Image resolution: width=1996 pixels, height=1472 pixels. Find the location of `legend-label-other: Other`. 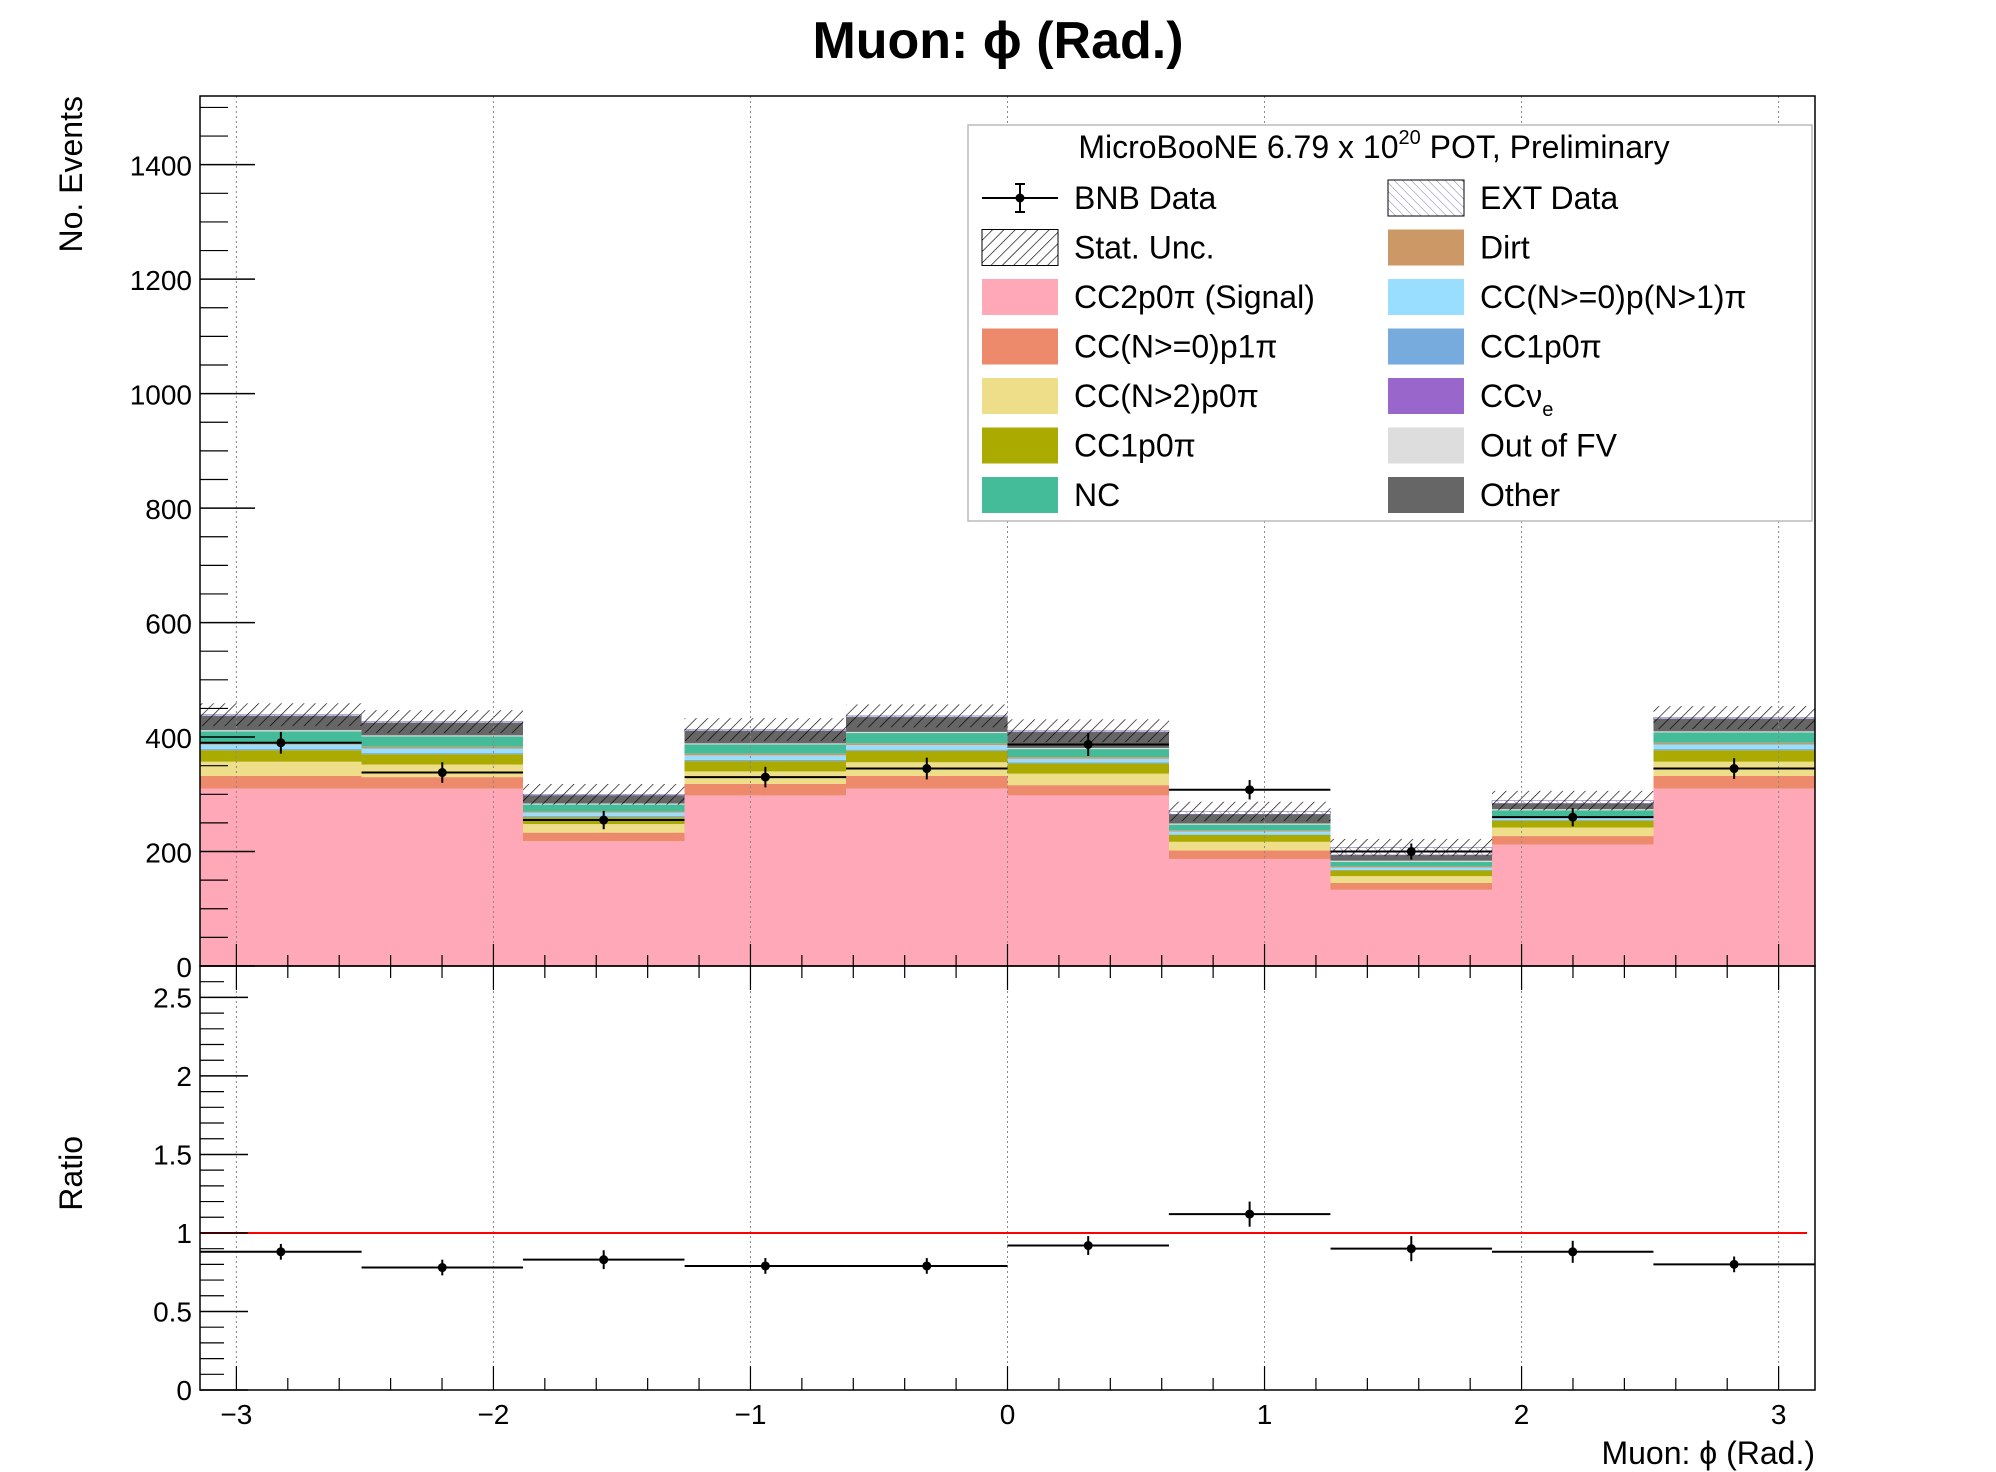

legend-label-other: Other is located at coordinates (1520, 495).